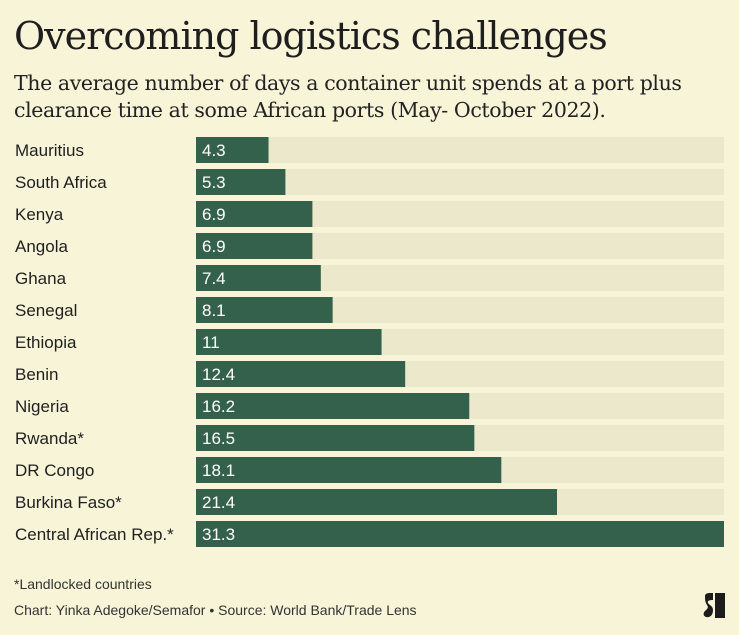  Describe the element at coordinates (369, 278) in the screenshot. I see `bar-row: Ghana 7.4` at that location.